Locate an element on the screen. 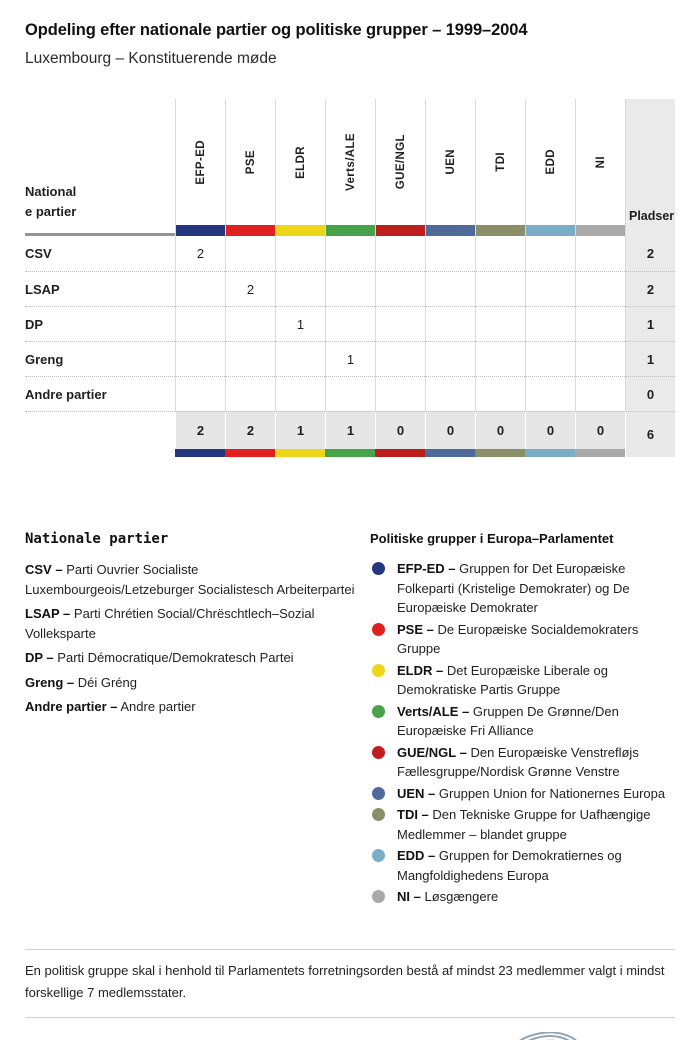 Image resolution: width=700 pixels, height=1040 pixels. legend-abbr: PSE – is located at coordinates (415, 629).